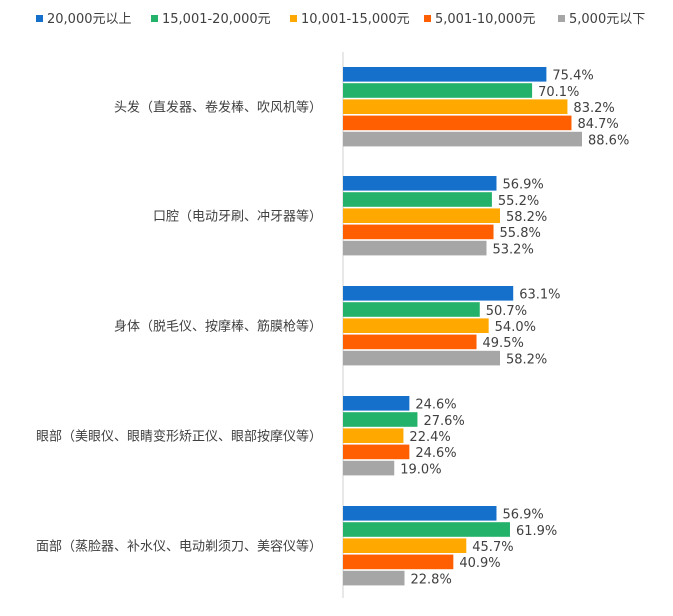  Describe the element at coordinates (89, 19) in the screenshot. I see `legend-label: 20,000元以上` at that location.